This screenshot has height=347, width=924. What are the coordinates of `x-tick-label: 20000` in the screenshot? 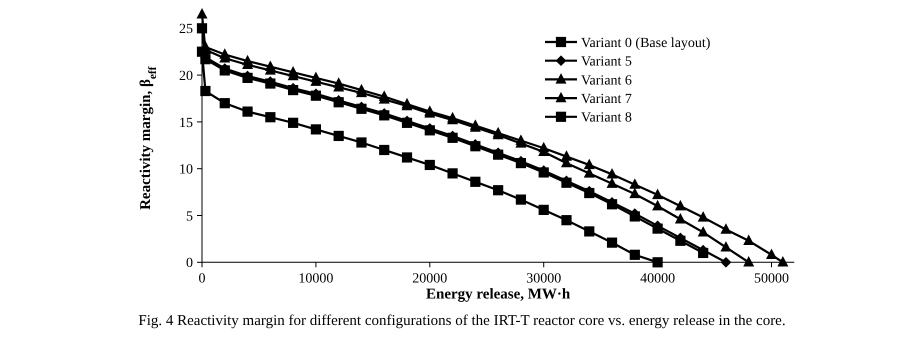 It's located at (430, 278).